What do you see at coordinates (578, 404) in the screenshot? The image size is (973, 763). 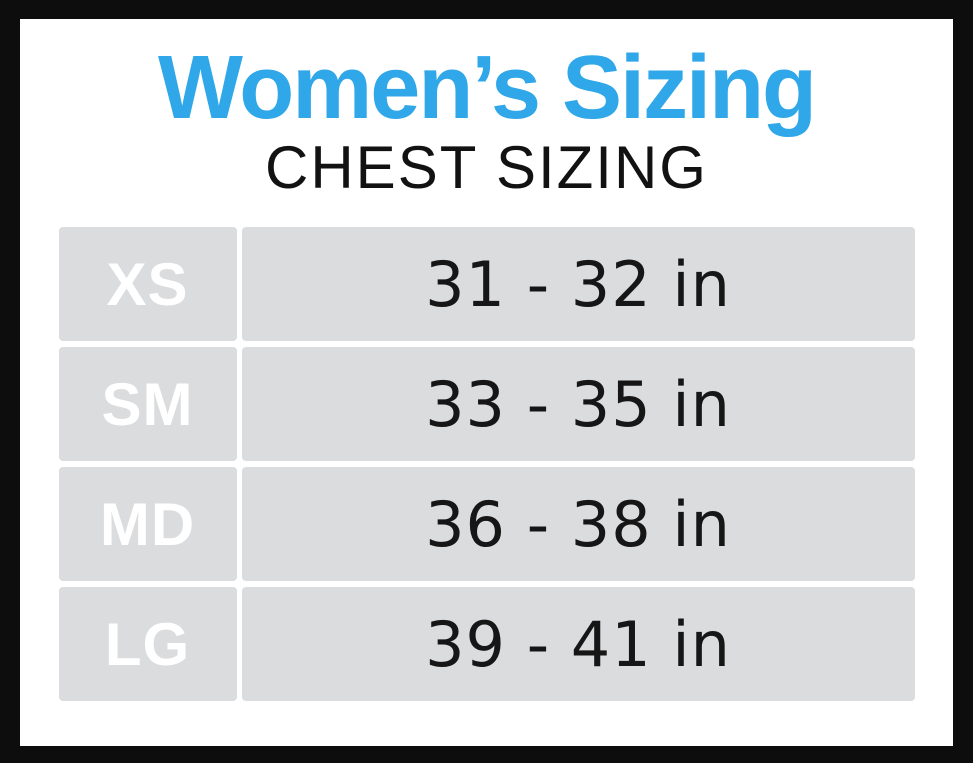 I see `chest-range-cell: 33 - 35 in` at bounding box center [578, 404].